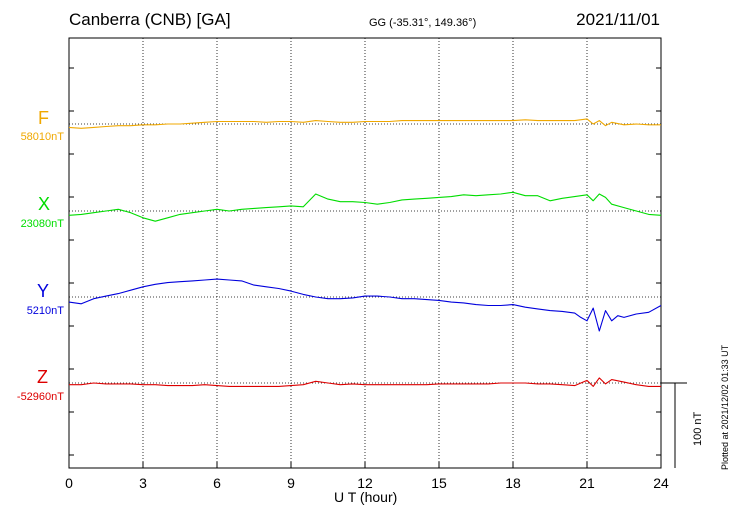 The image size is (730, 520). Describe the element at coordinates (42, 137) in the screenshot. I see `series-baseline-f: 58010nT` at that location.